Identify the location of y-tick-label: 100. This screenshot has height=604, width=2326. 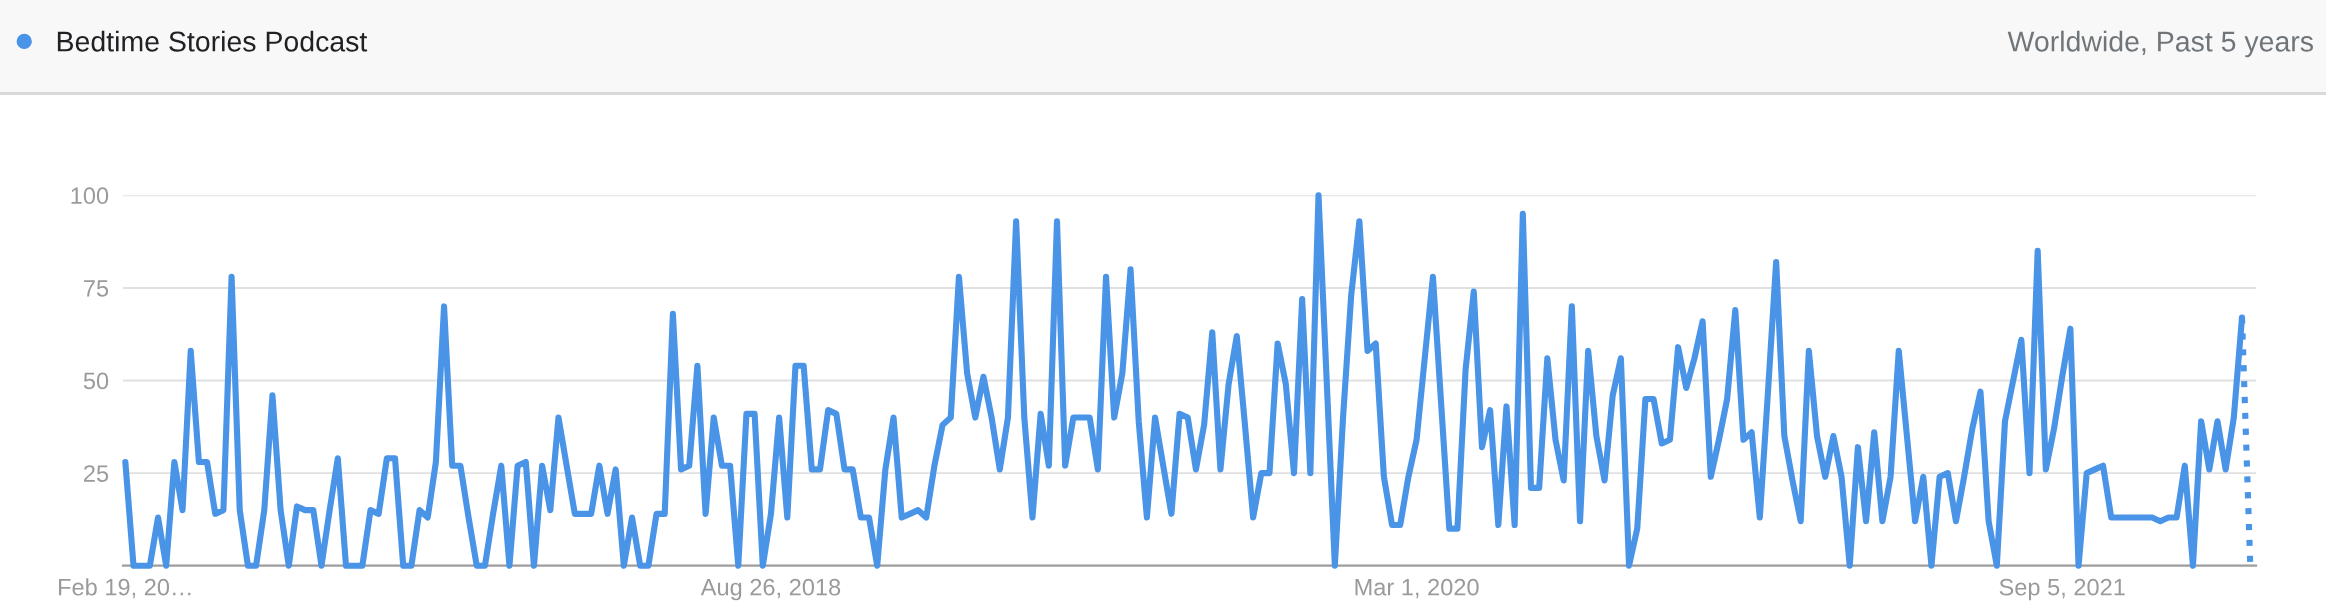
(90, 196).